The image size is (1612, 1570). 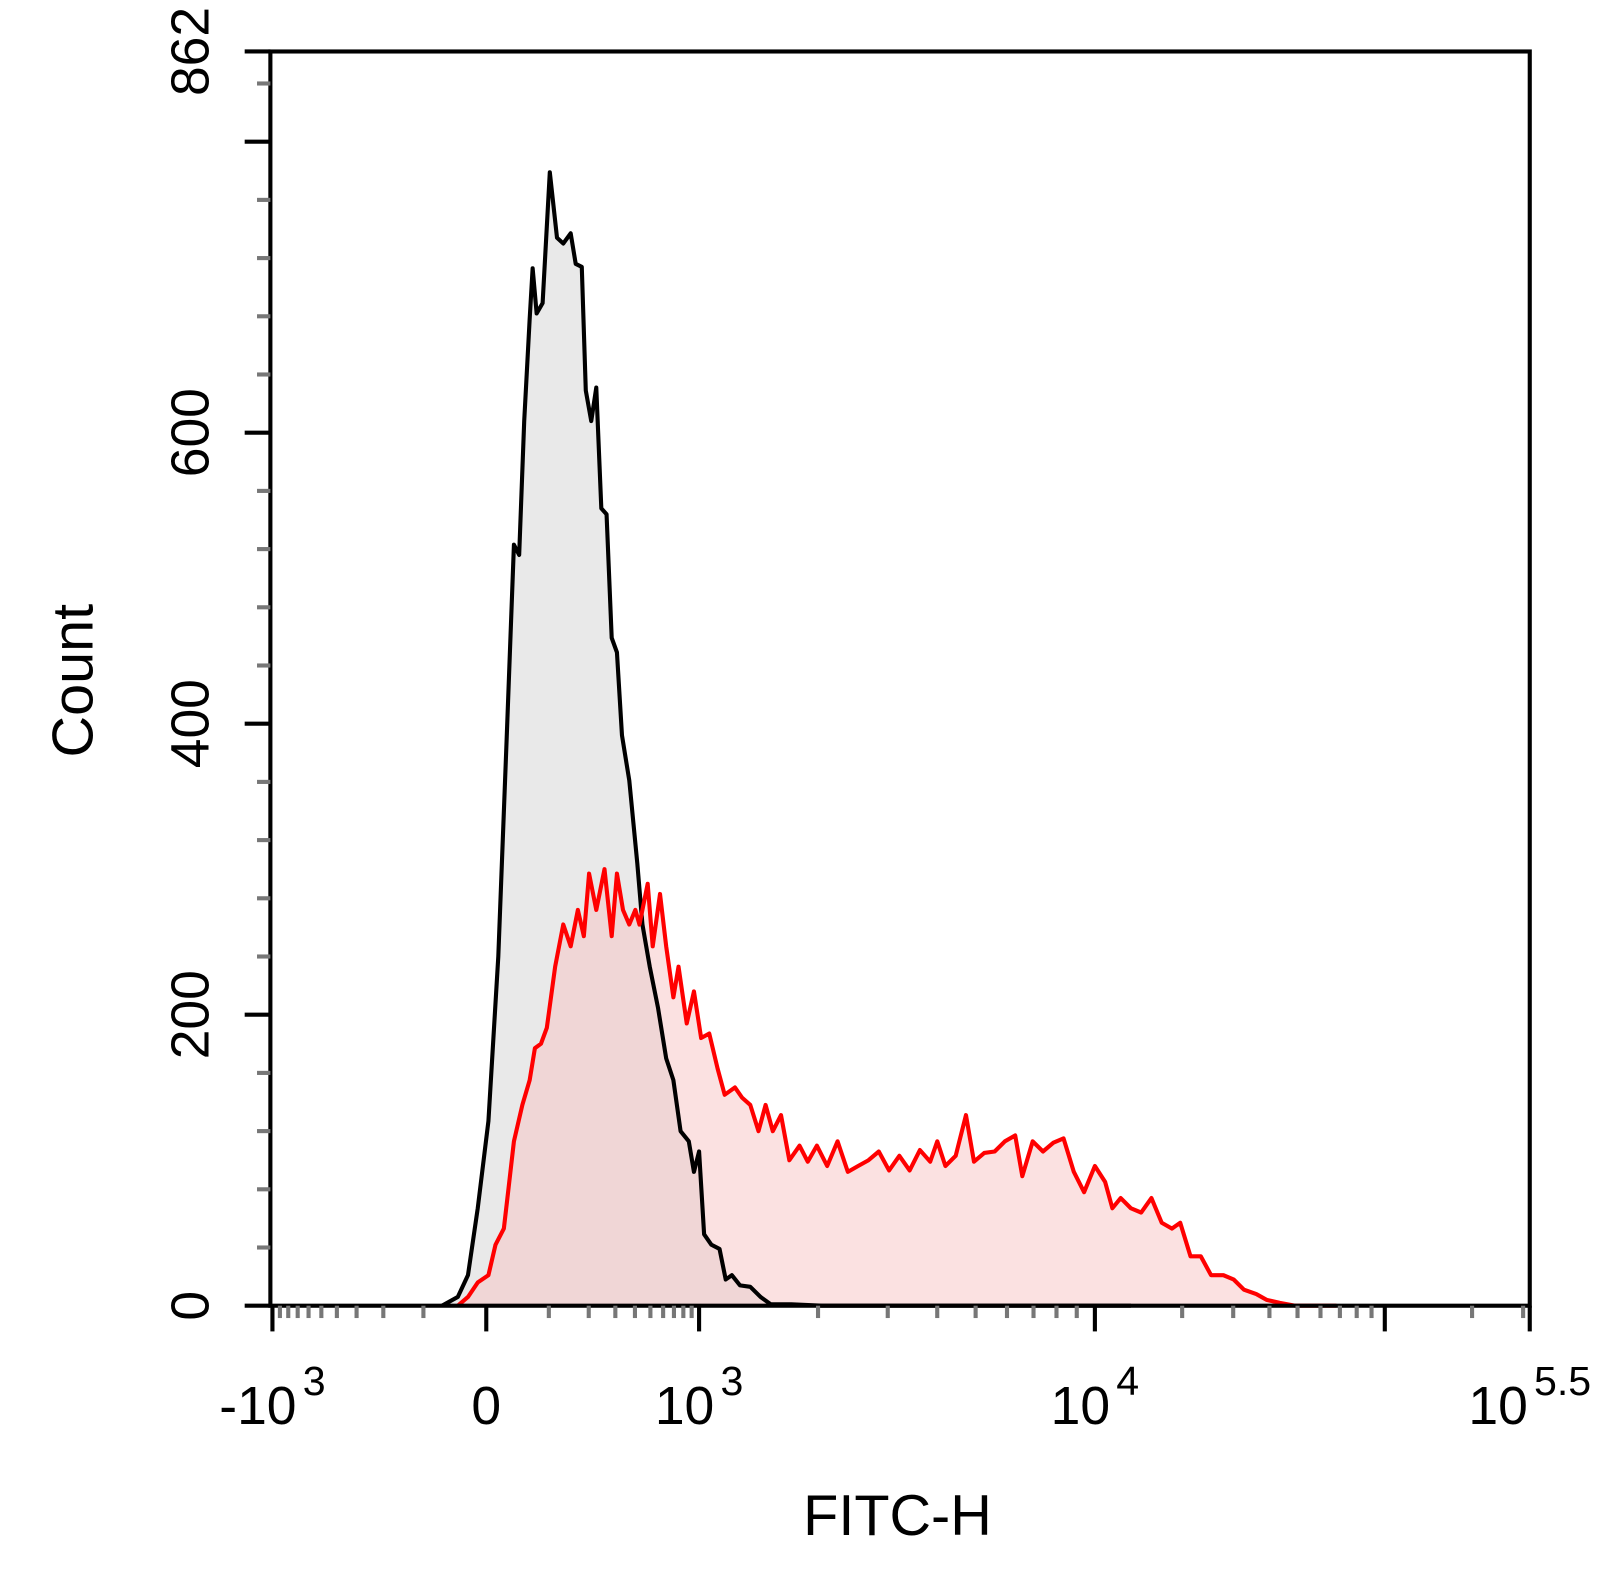 I want to click on y-tick-label: 400, so click(x=191, y=723).